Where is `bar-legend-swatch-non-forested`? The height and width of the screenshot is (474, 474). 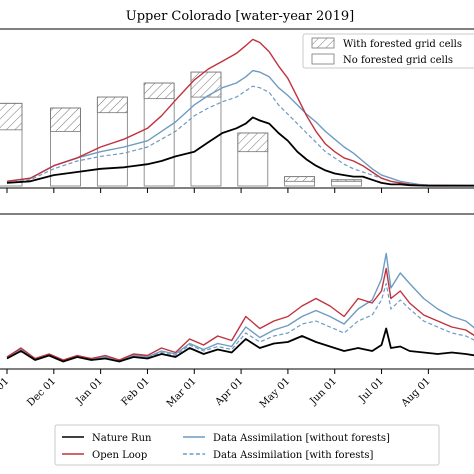 bar-legend-swatch-non-forested is located at coordinates (323, 59).